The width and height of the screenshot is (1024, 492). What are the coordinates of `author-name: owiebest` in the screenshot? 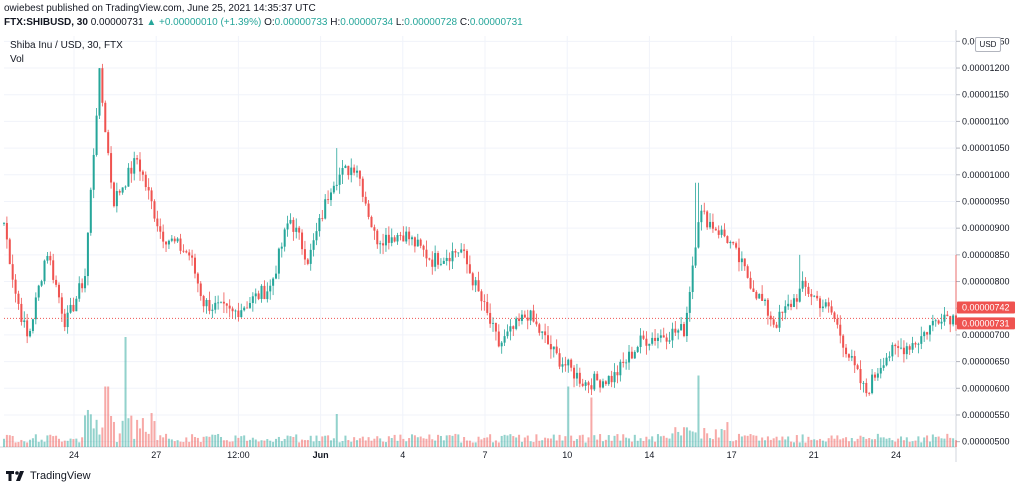 It's located at (24, 8).